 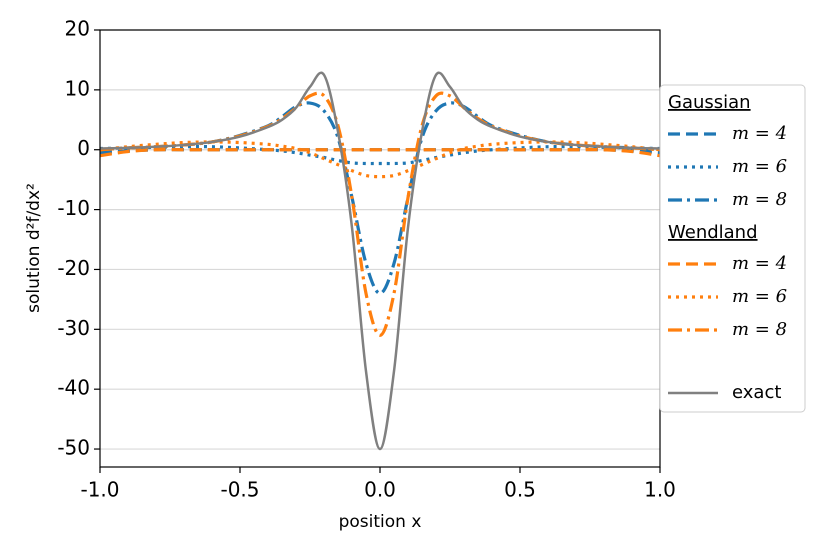 I want to click on y-tick-label: 20, so click(x=77, y=29).